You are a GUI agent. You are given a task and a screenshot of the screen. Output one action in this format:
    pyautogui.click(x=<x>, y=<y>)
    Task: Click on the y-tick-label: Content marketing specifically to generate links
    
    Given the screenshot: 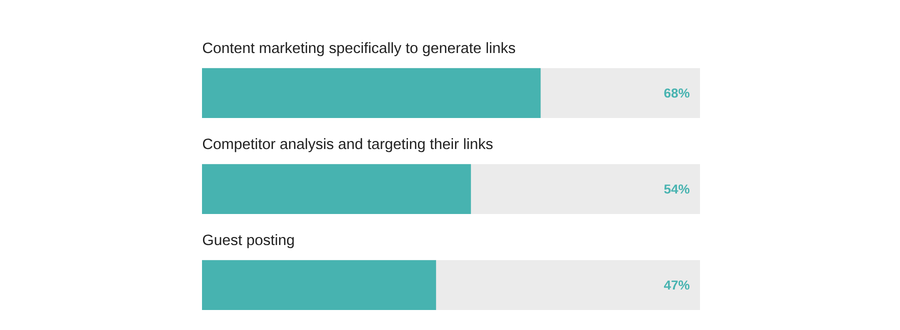 What is the action you would take?
    pyautogui.click(x=359, y=49)
    